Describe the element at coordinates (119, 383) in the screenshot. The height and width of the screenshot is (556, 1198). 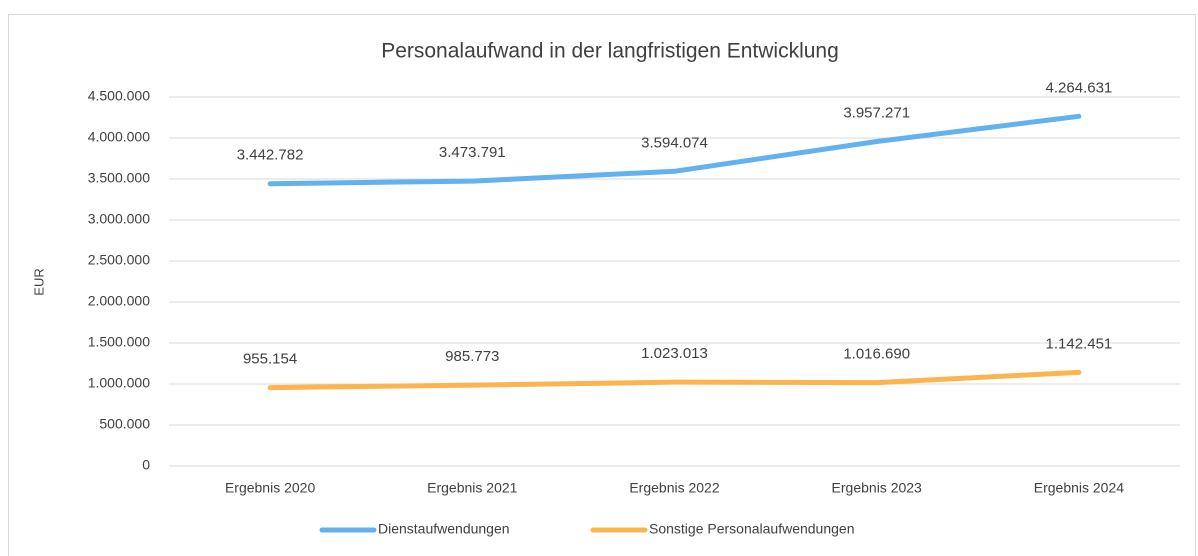
I see `y-tick-label: 1.000.000` at that location.